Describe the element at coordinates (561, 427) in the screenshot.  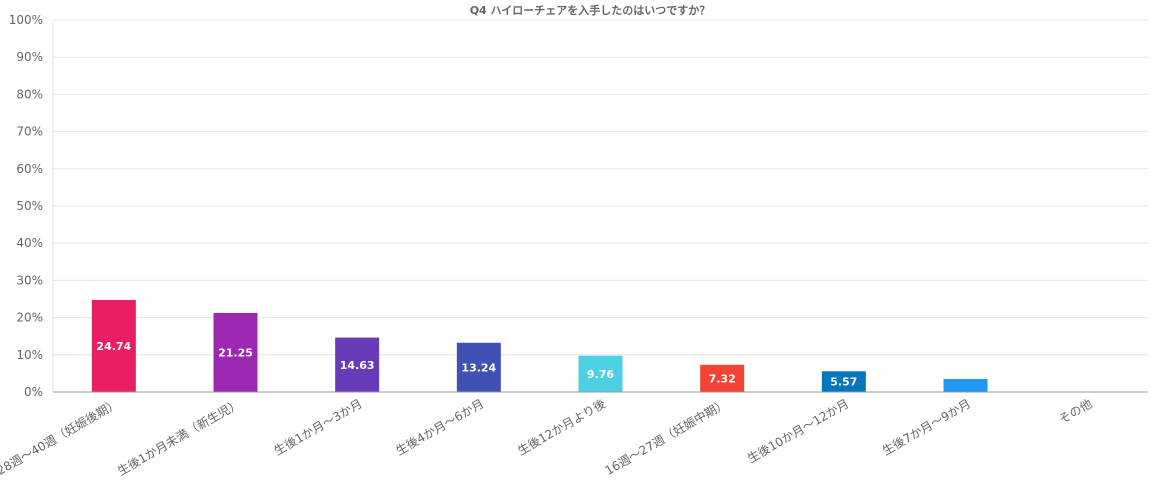
I see `x-tick-label: 生後12か月より後` at that location.